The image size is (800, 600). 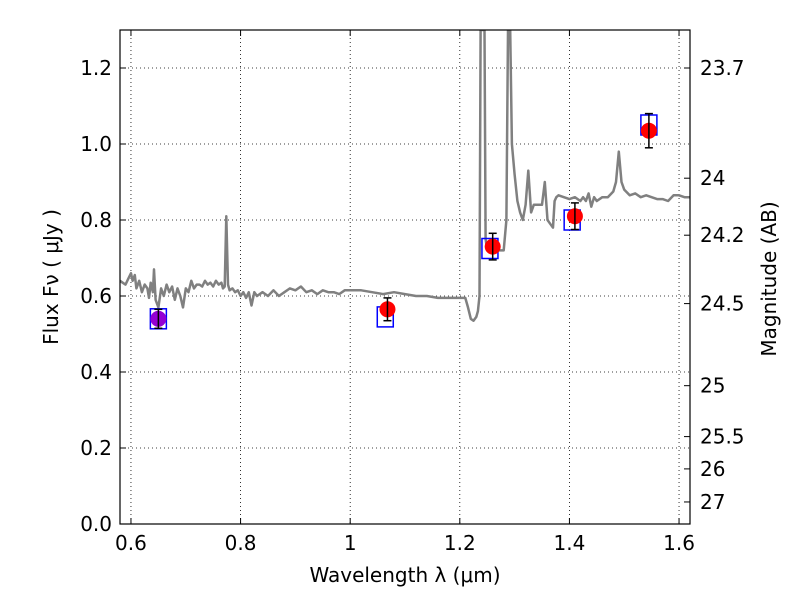 I want to click on right-tick-label: 23.7, so click(x=722, y=68).